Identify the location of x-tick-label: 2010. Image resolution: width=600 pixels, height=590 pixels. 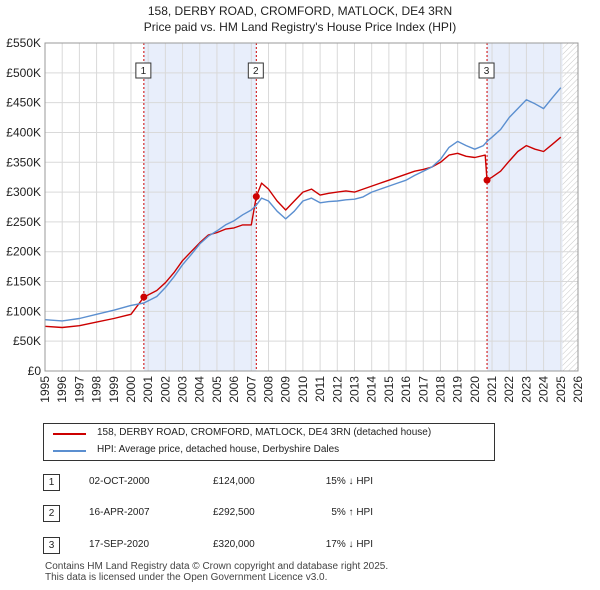
(303, 389).